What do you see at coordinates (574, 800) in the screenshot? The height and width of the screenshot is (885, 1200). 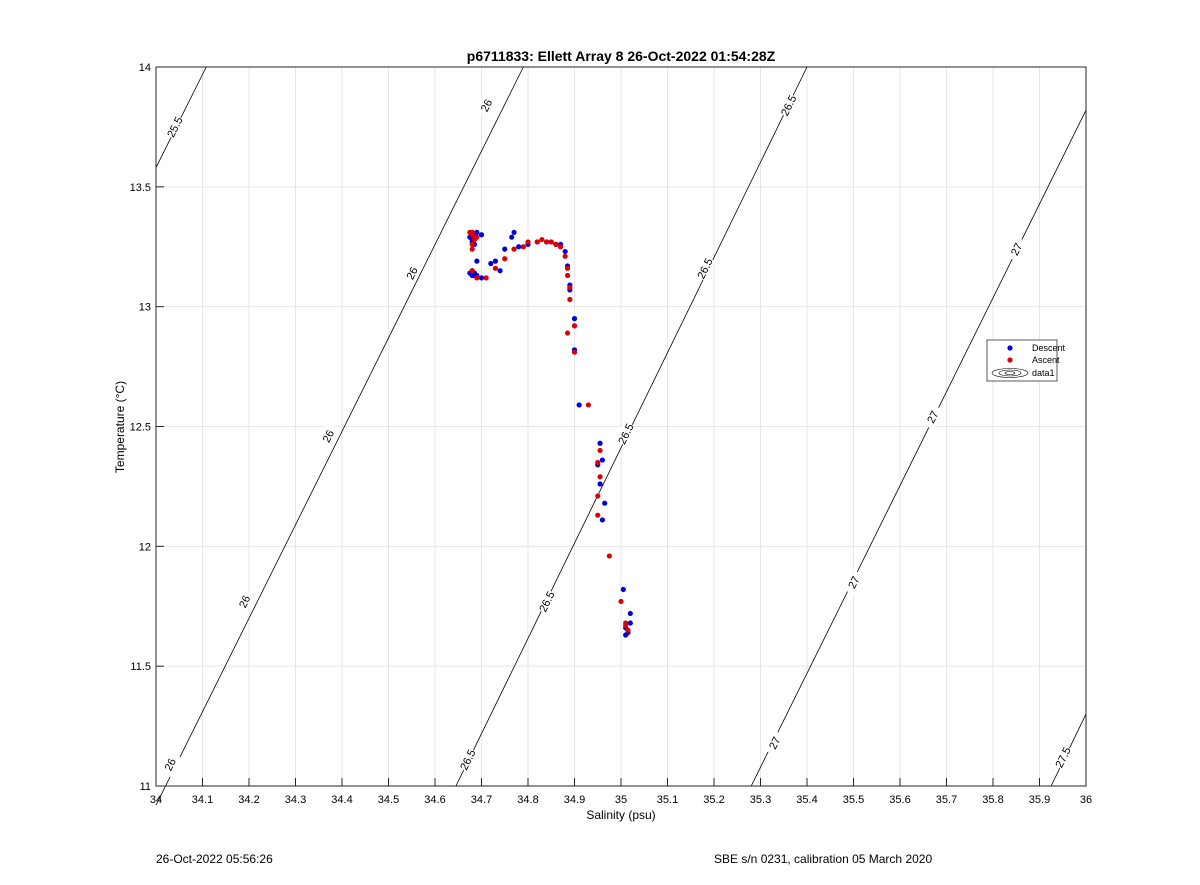 I see `x-tick-label: 34.9` at bounding box center [574, 800].